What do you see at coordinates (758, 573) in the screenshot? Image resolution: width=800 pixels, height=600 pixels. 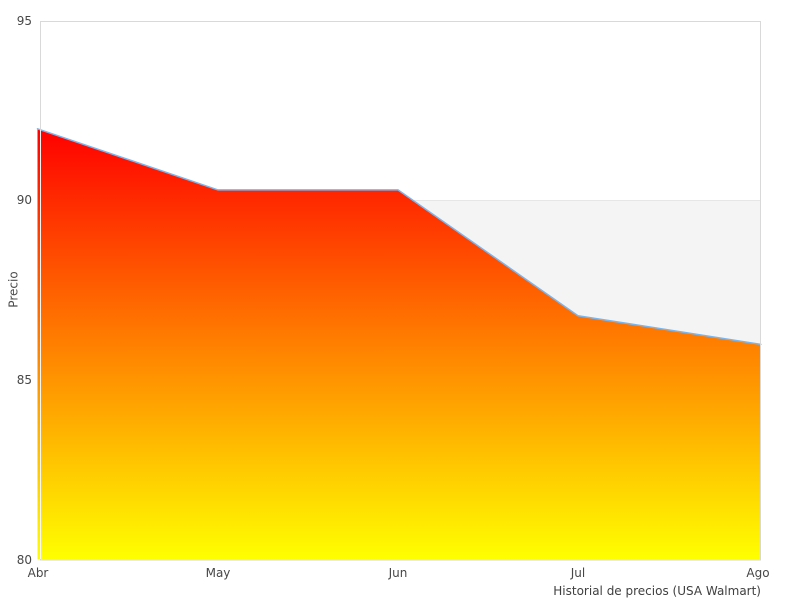 I see `x-tick-ago: Ago` at bounding box center [758, 573].